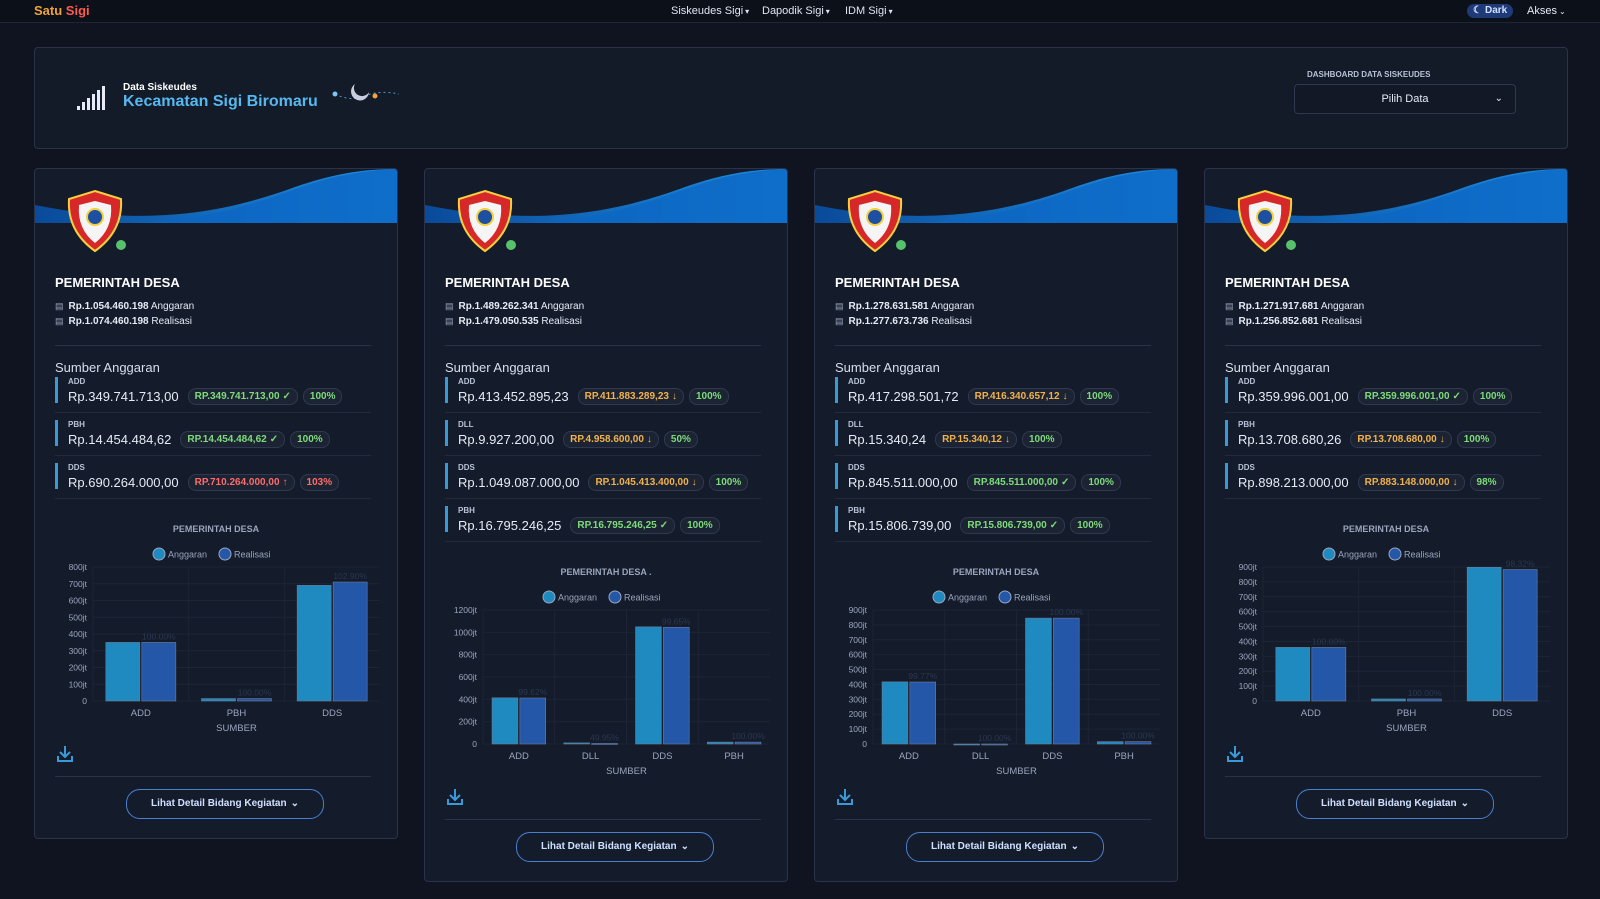  I want to click on total-anggaran: ▤ Rp.1.054.460.198 Anggaran, so click(124, 306).